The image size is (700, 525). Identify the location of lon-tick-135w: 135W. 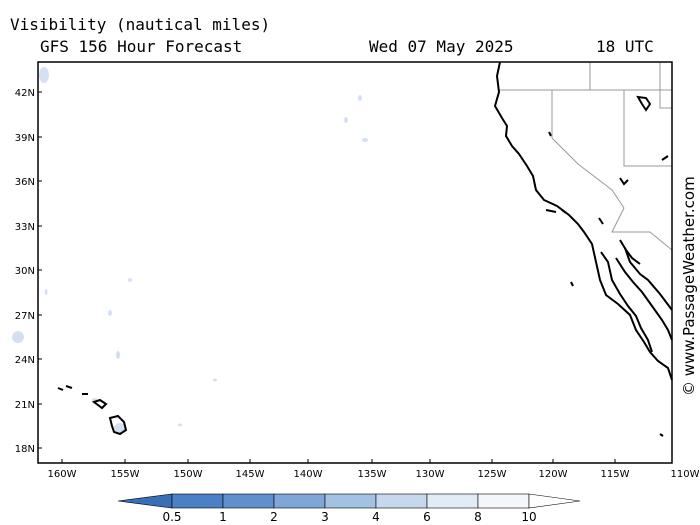
(372, 474).